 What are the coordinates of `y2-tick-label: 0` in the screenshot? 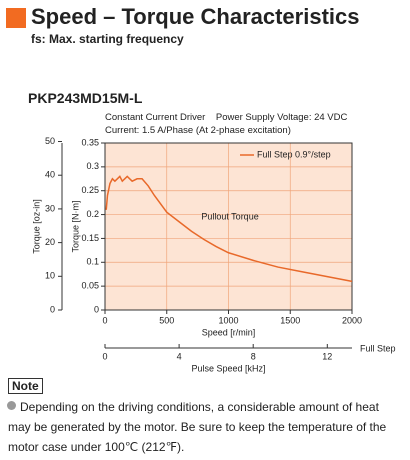 It's located at (52, 309).